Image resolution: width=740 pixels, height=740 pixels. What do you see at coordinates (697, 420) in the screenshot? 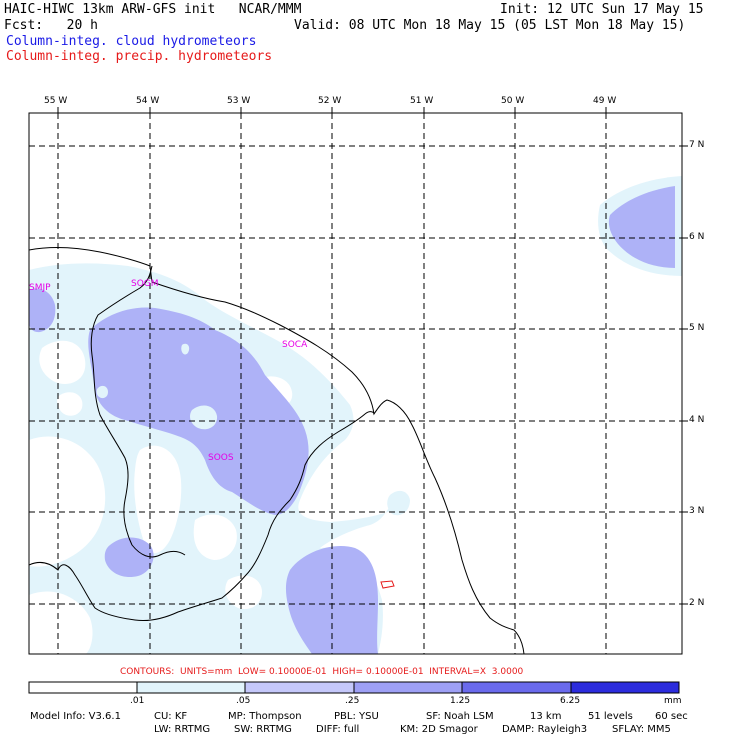
I see `lat-label: 4 N` at bounding box center [697, 420].